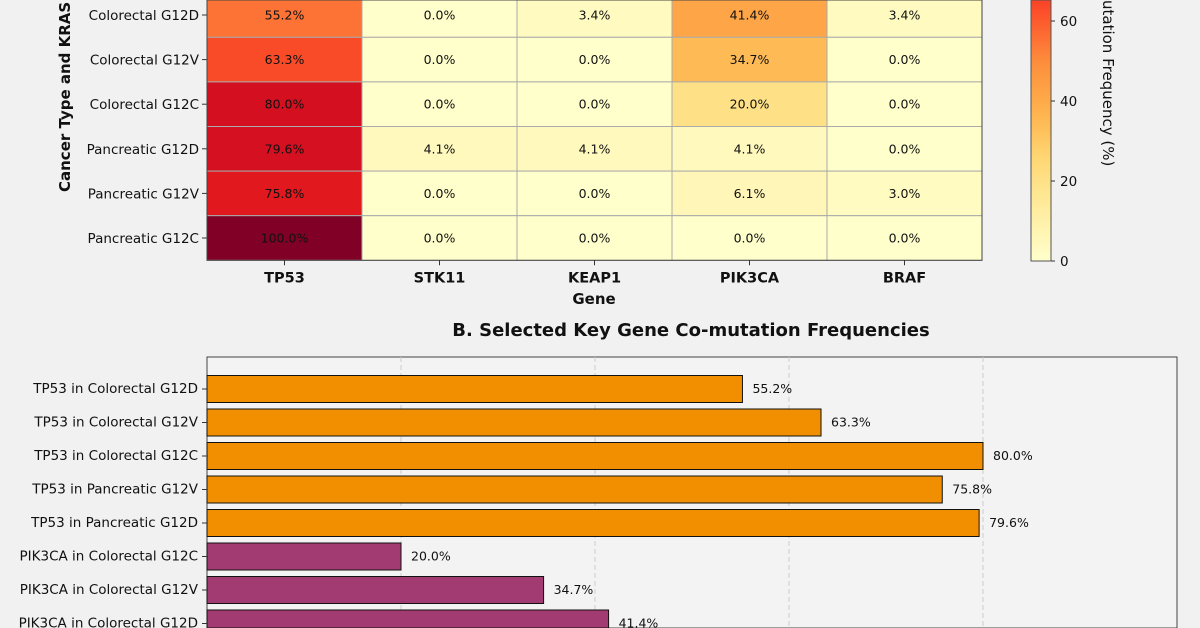 This screenshot has width=1200, height=628. I want to click on cell-label: 75.8%, so click(285, 193).